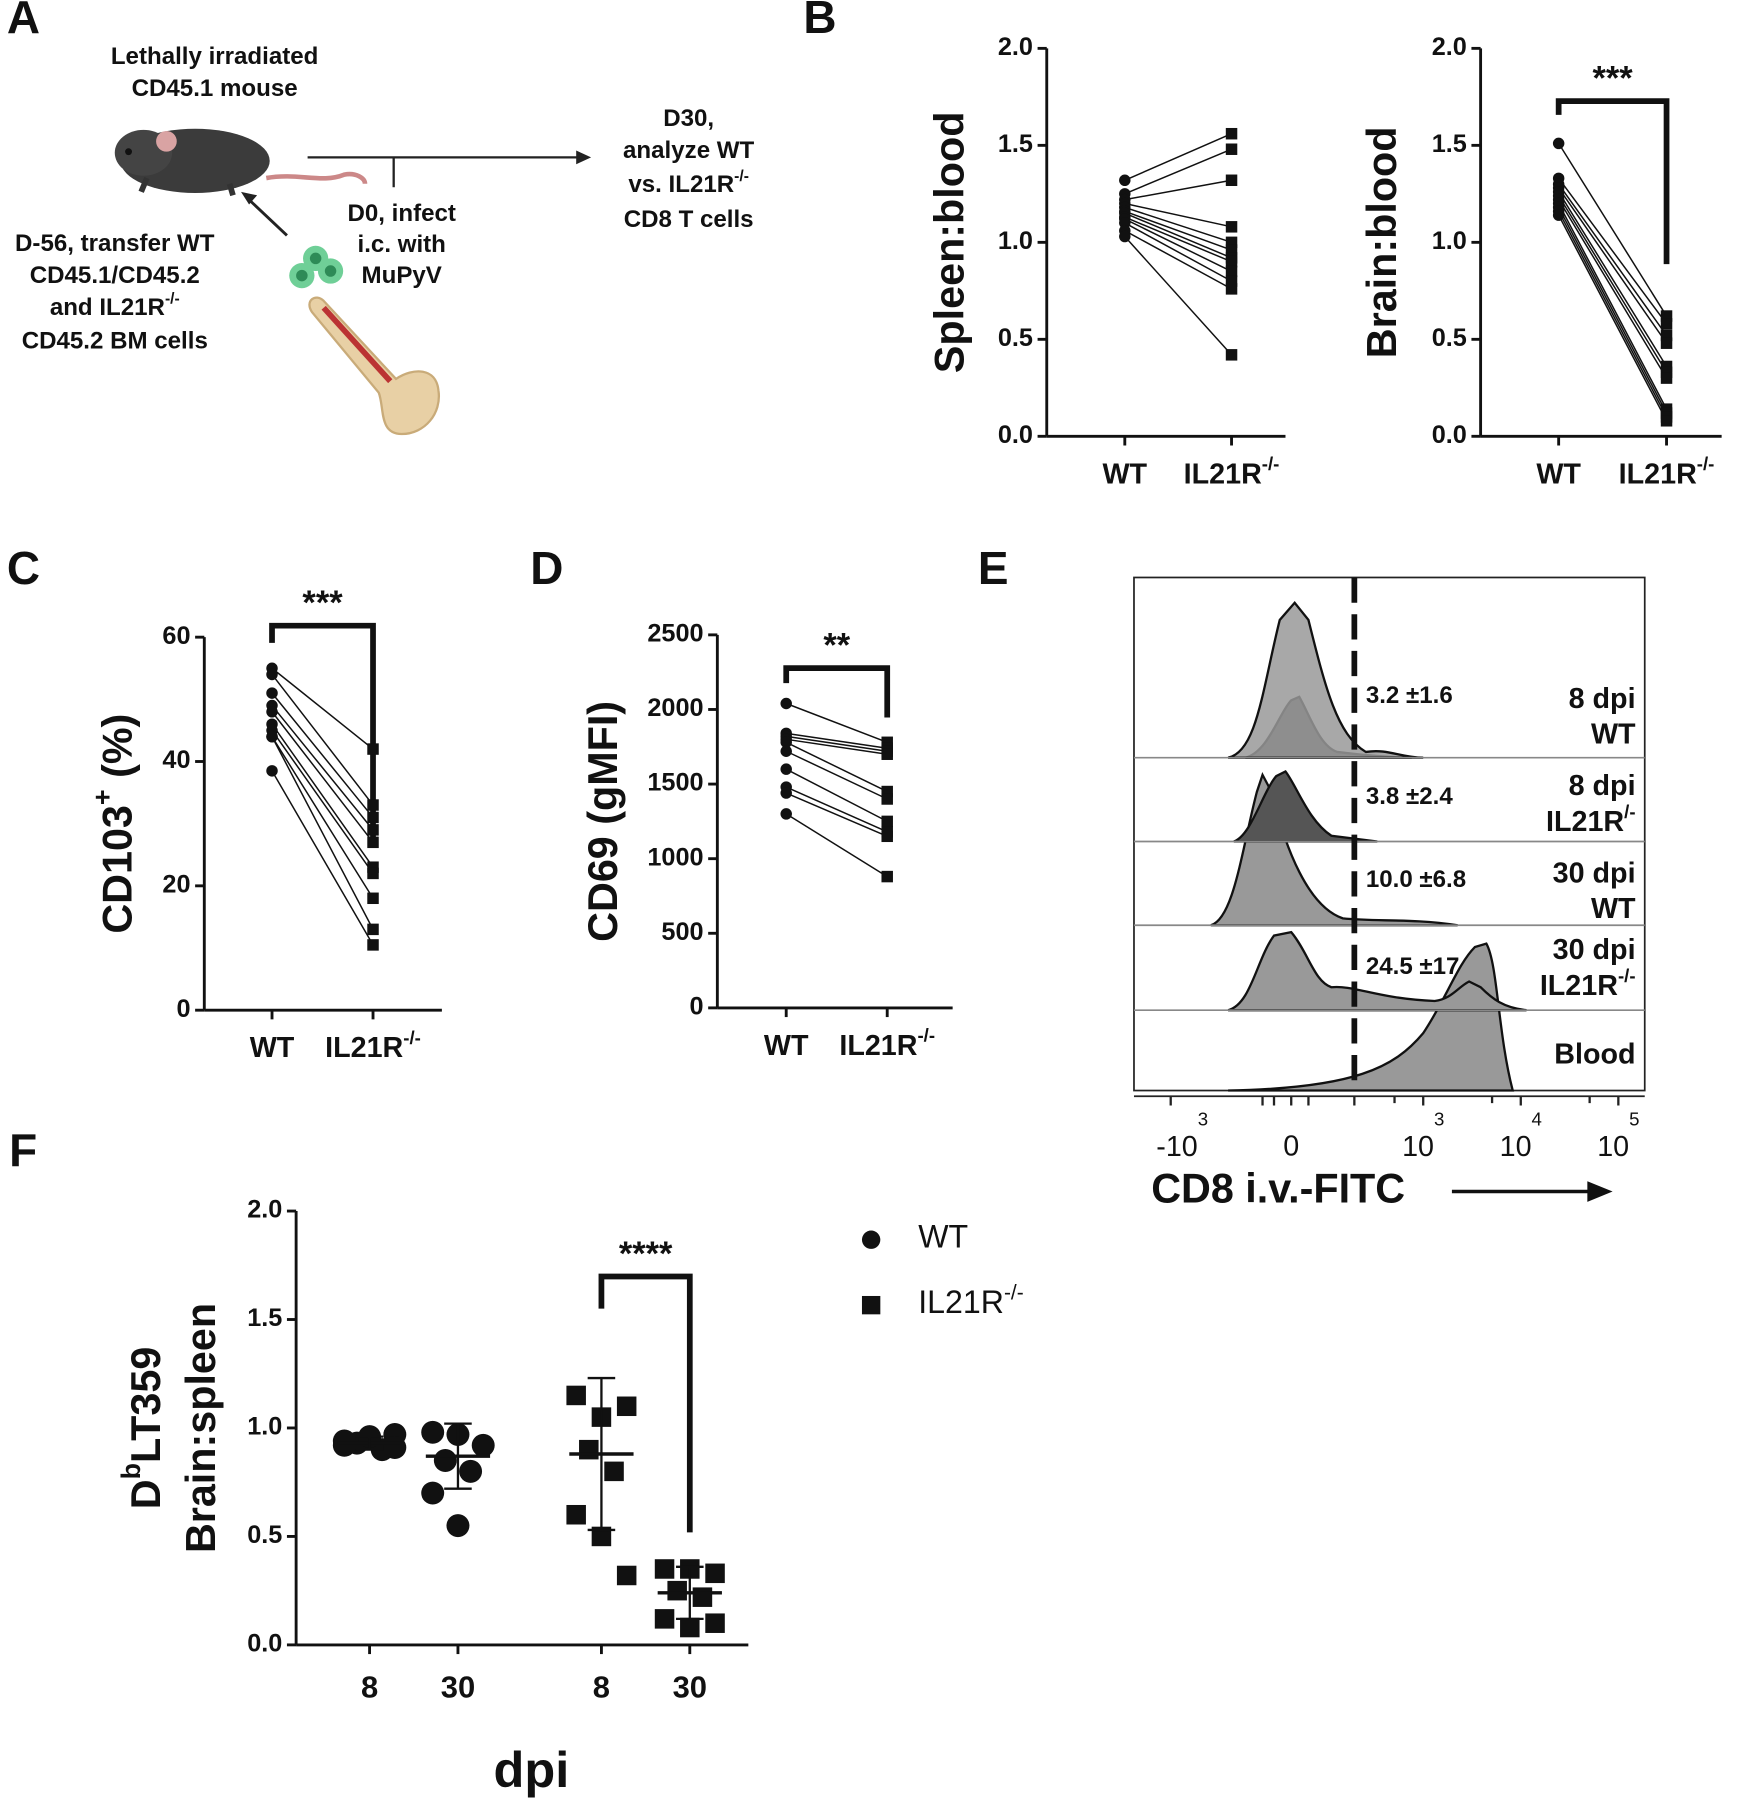  Describe the element at coordinates (1618, 1135) in the screenshot. I see `x-tick-label: 105` at that location.